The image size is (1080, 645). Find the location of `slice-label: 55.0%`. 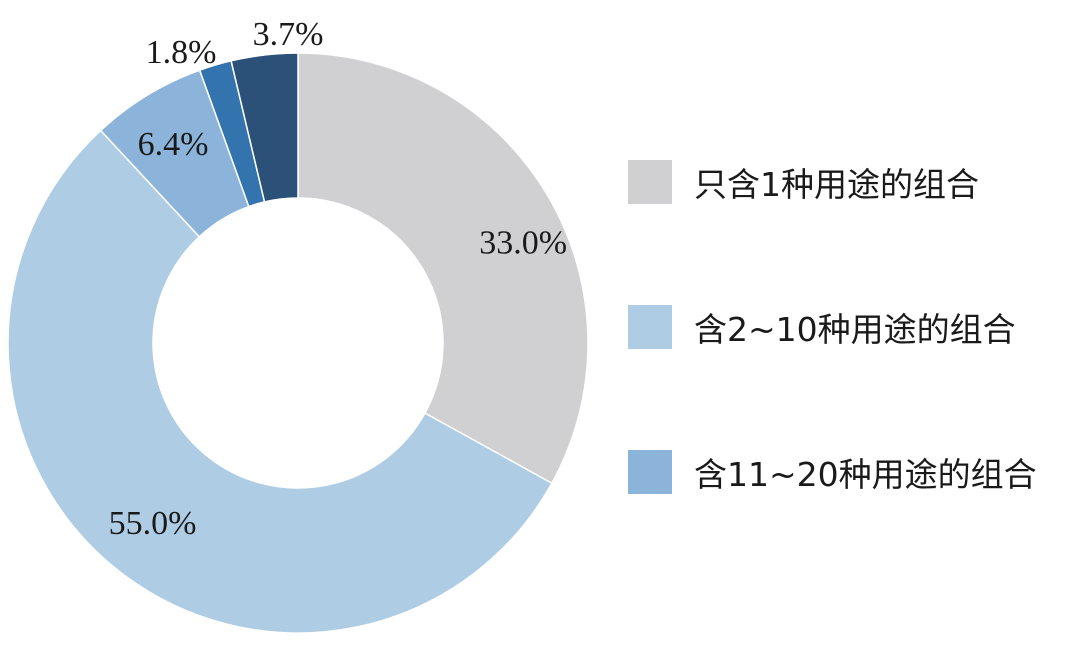

slice-label: 55.0% is located at coordinates (153, 523).